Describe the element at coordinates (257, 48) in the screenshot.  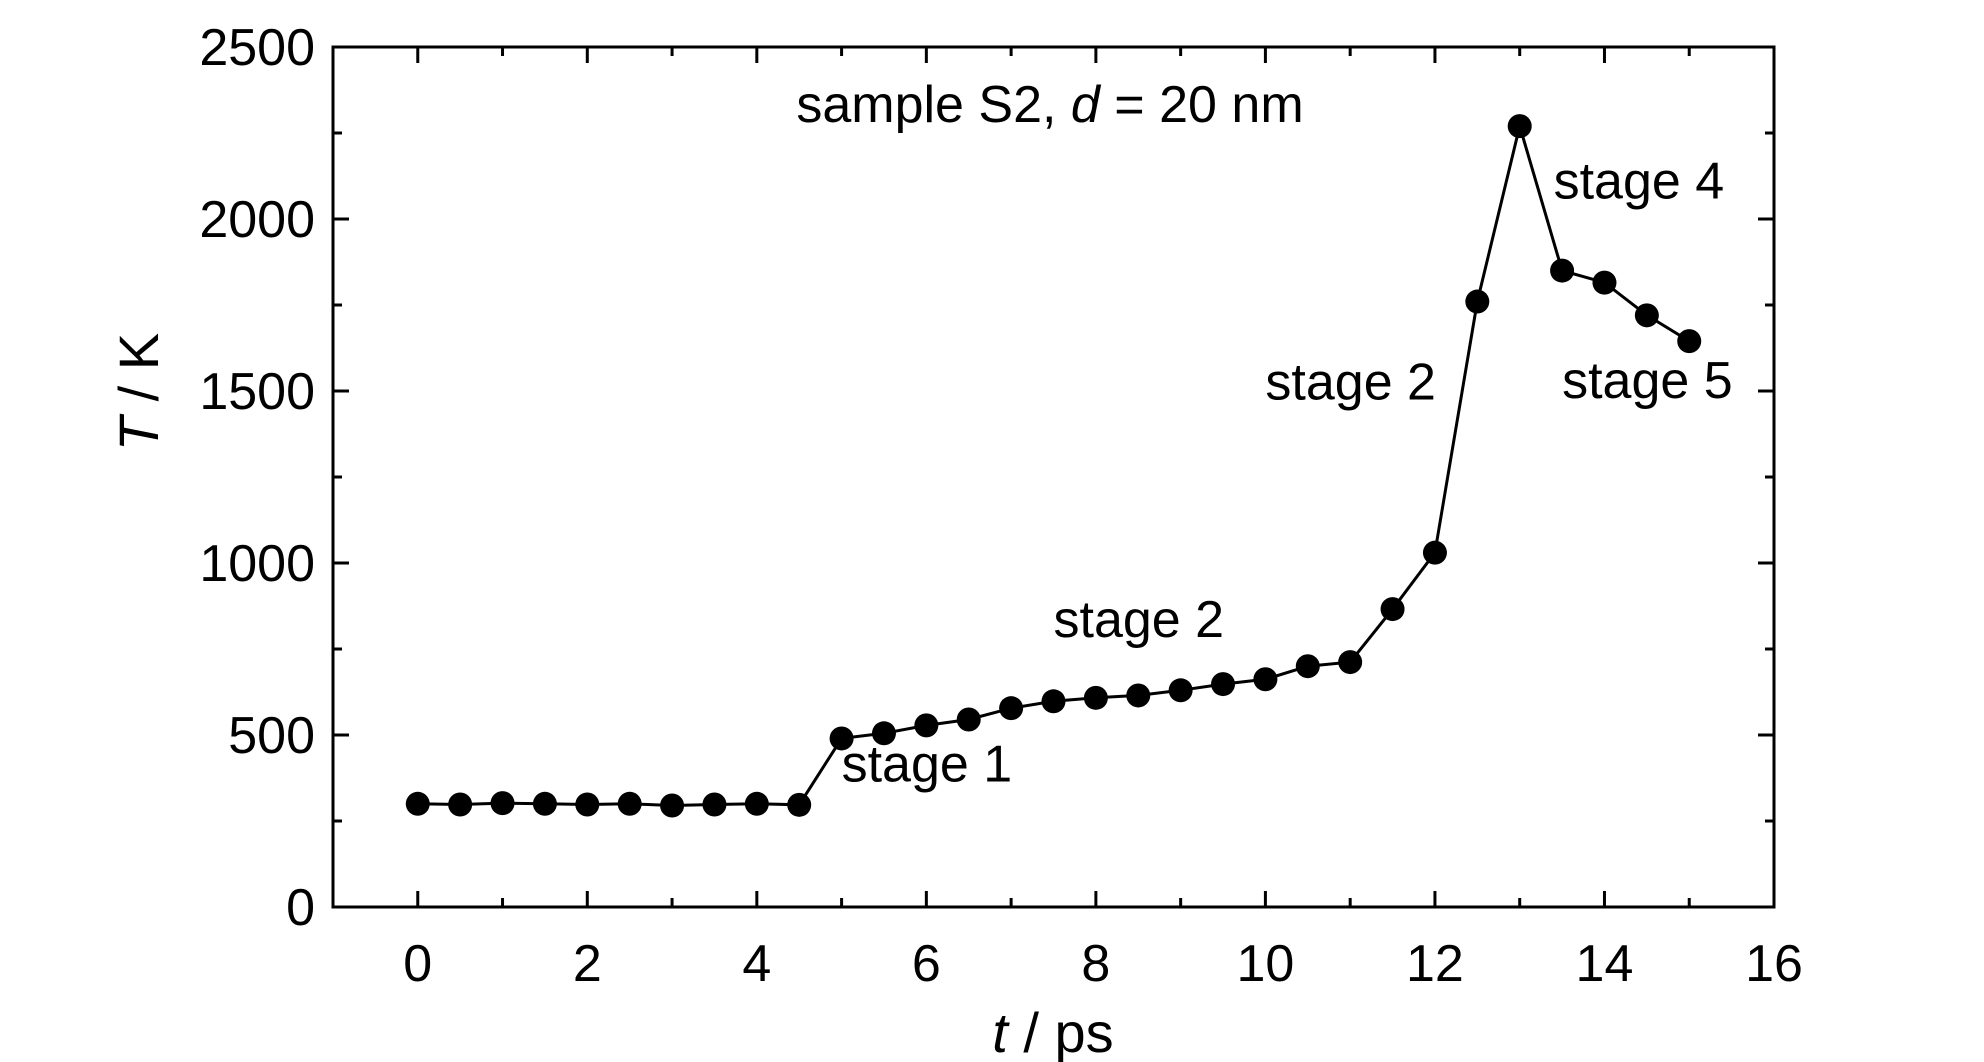
I see `y-tick-label: 2500` at that location.